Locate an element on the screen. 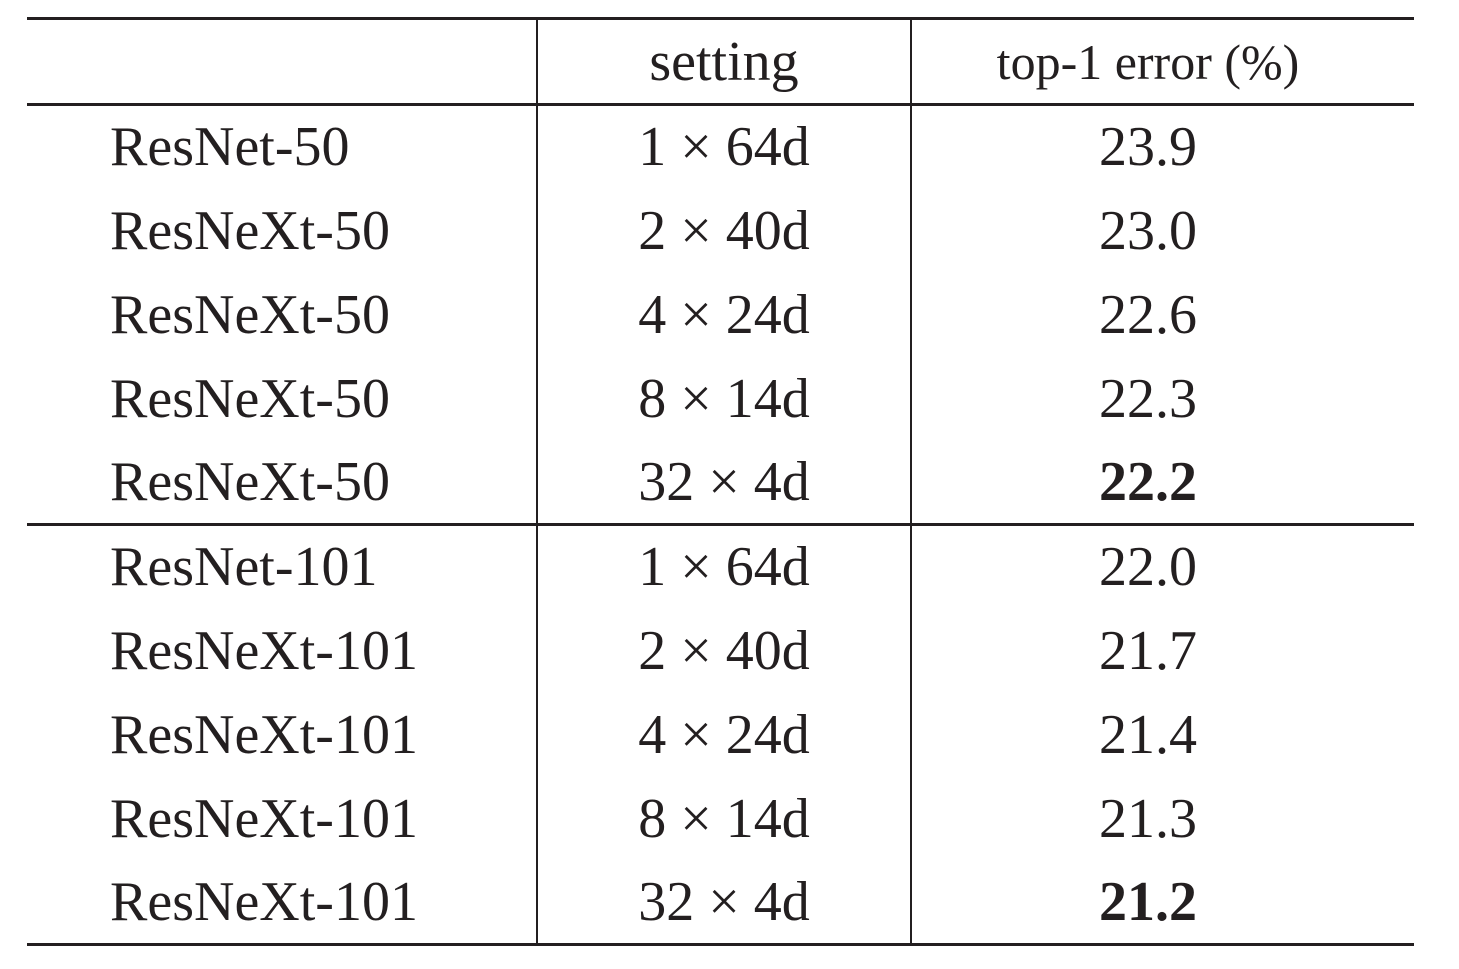 The width and height of the screenshot is (1459, 969). model-cell: ResNet-101 is located at coordinates (282, 566).